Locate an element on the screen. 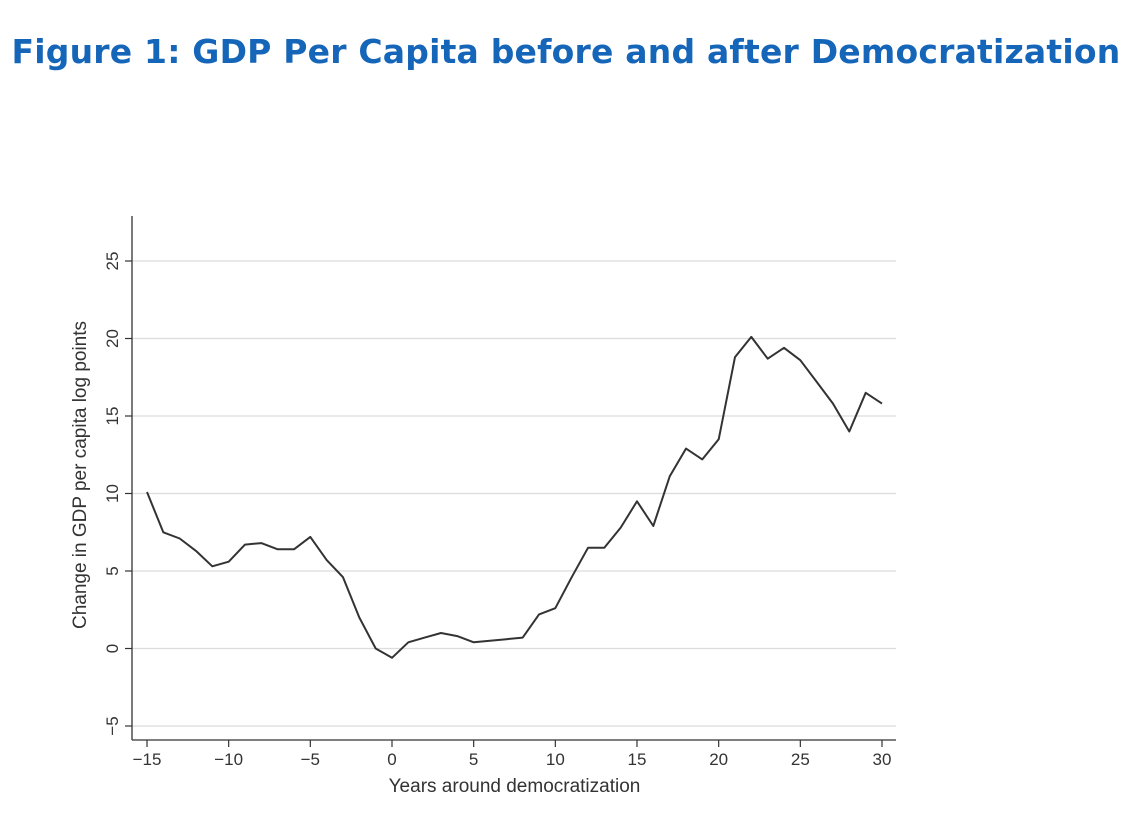 Image resolution: width=1132 pixels, height=832 pixels. x-tick-label: 10 is located at coordinates (555, 759).